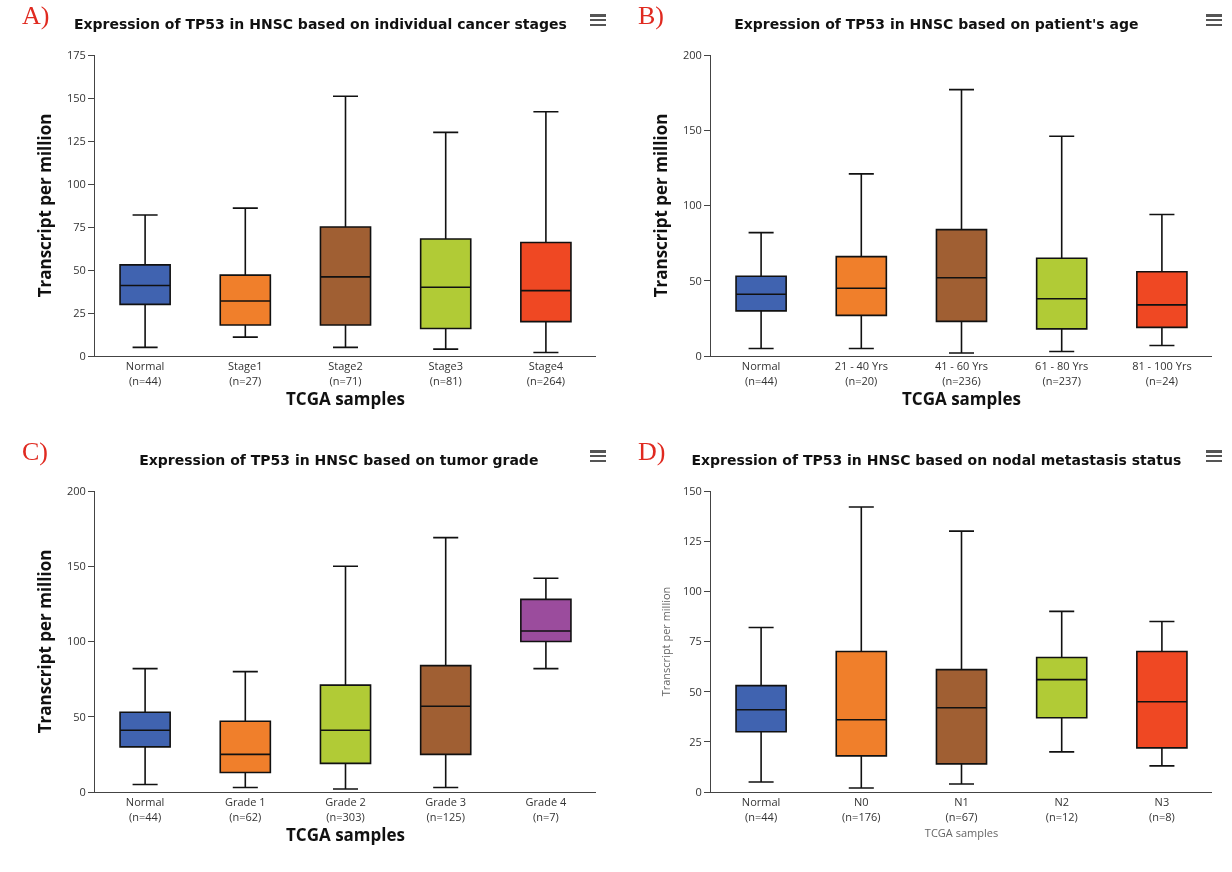 This screenshot has width=1232, height=872. I want to click on x-tick-label: Grade 4 (n=7), so click(546, 809).